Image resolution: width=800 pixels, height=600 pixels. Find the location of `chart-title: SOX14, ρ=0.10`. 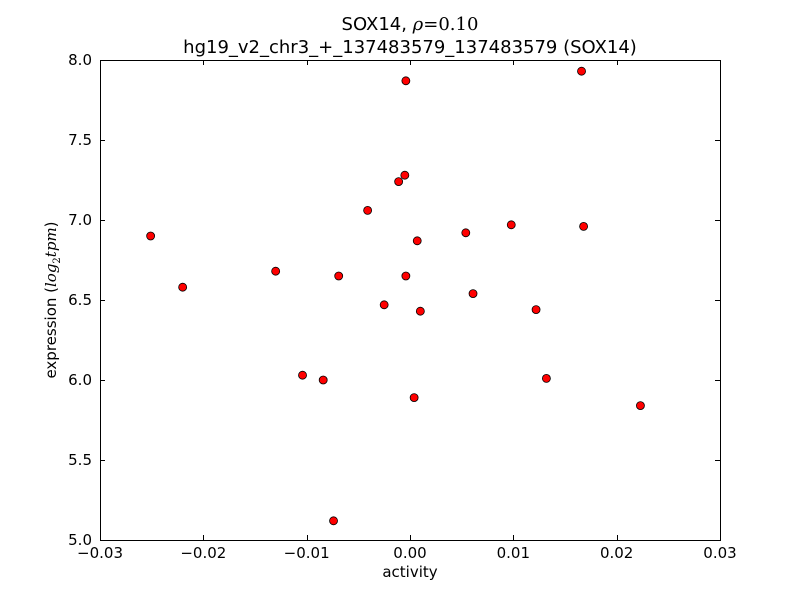

chart-title: SOX14, ρ=0.10 is located at coordinates (410, 24).